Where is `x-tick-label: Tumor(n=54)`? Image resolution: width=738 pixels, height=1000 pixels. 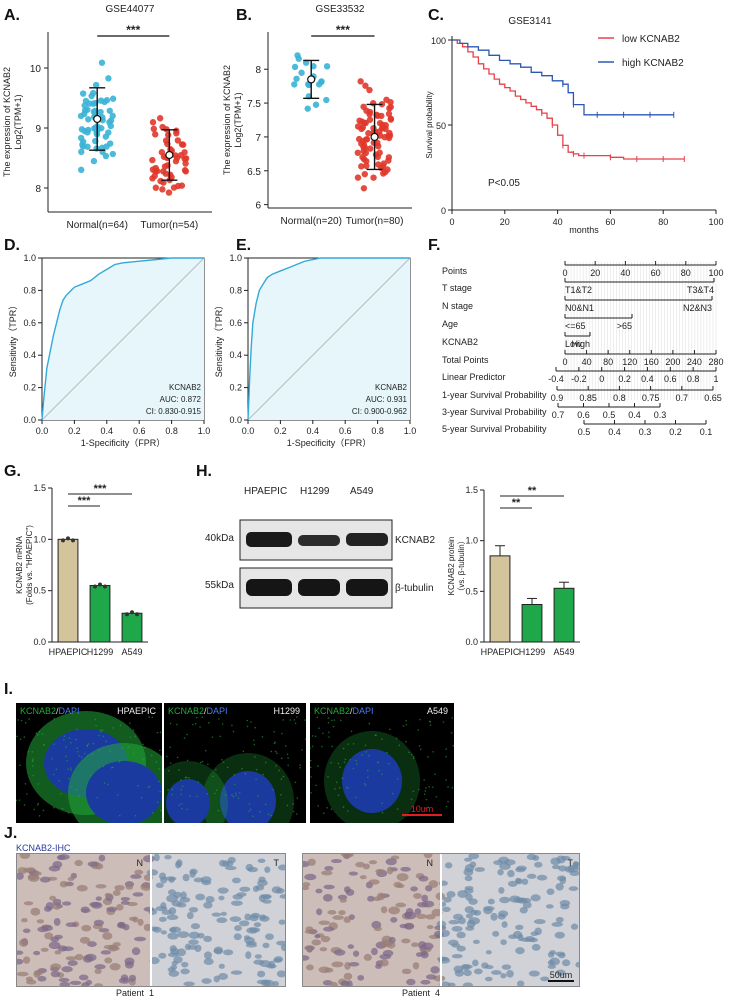
x-tick-label: Tumor(n=54) is located at coordinates (170, 225).